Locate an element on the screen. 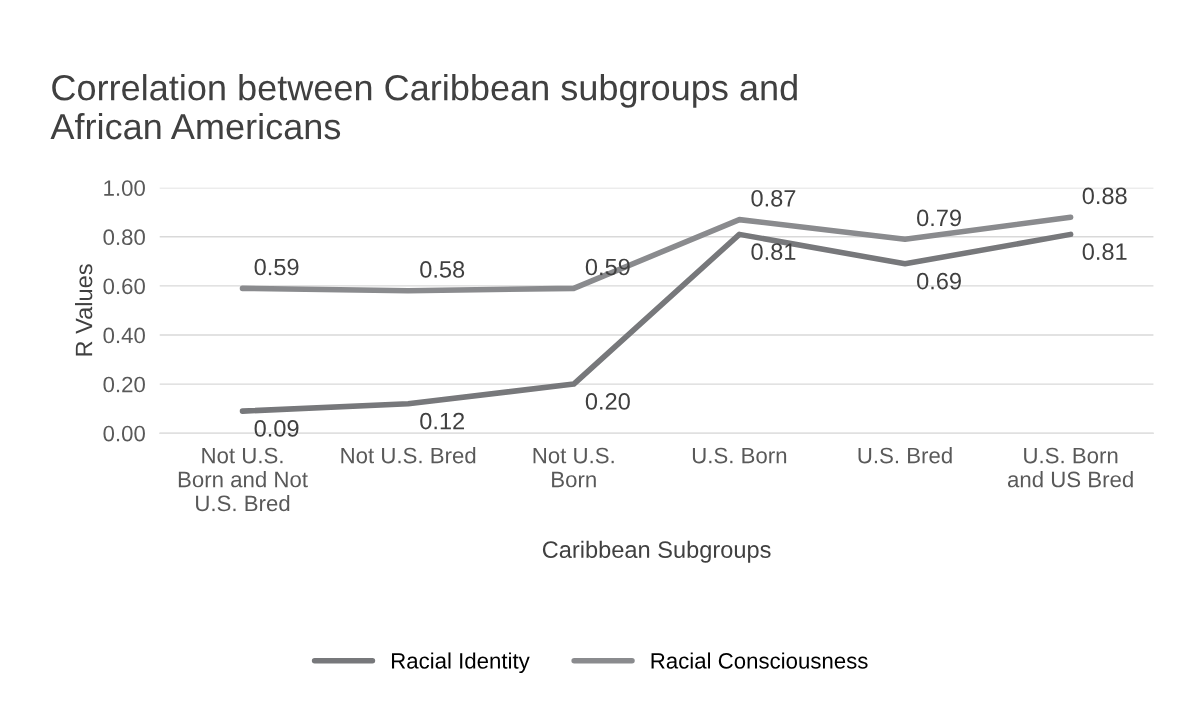  data-label: 0.88 is located at coordinates (1104, 196).